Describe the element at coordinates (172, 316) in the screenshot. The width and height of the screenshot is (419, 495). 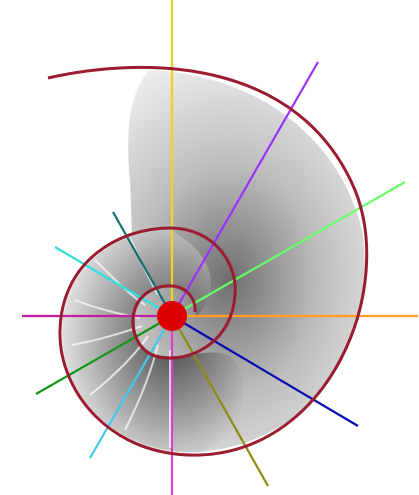
I see `center-point` at that location.